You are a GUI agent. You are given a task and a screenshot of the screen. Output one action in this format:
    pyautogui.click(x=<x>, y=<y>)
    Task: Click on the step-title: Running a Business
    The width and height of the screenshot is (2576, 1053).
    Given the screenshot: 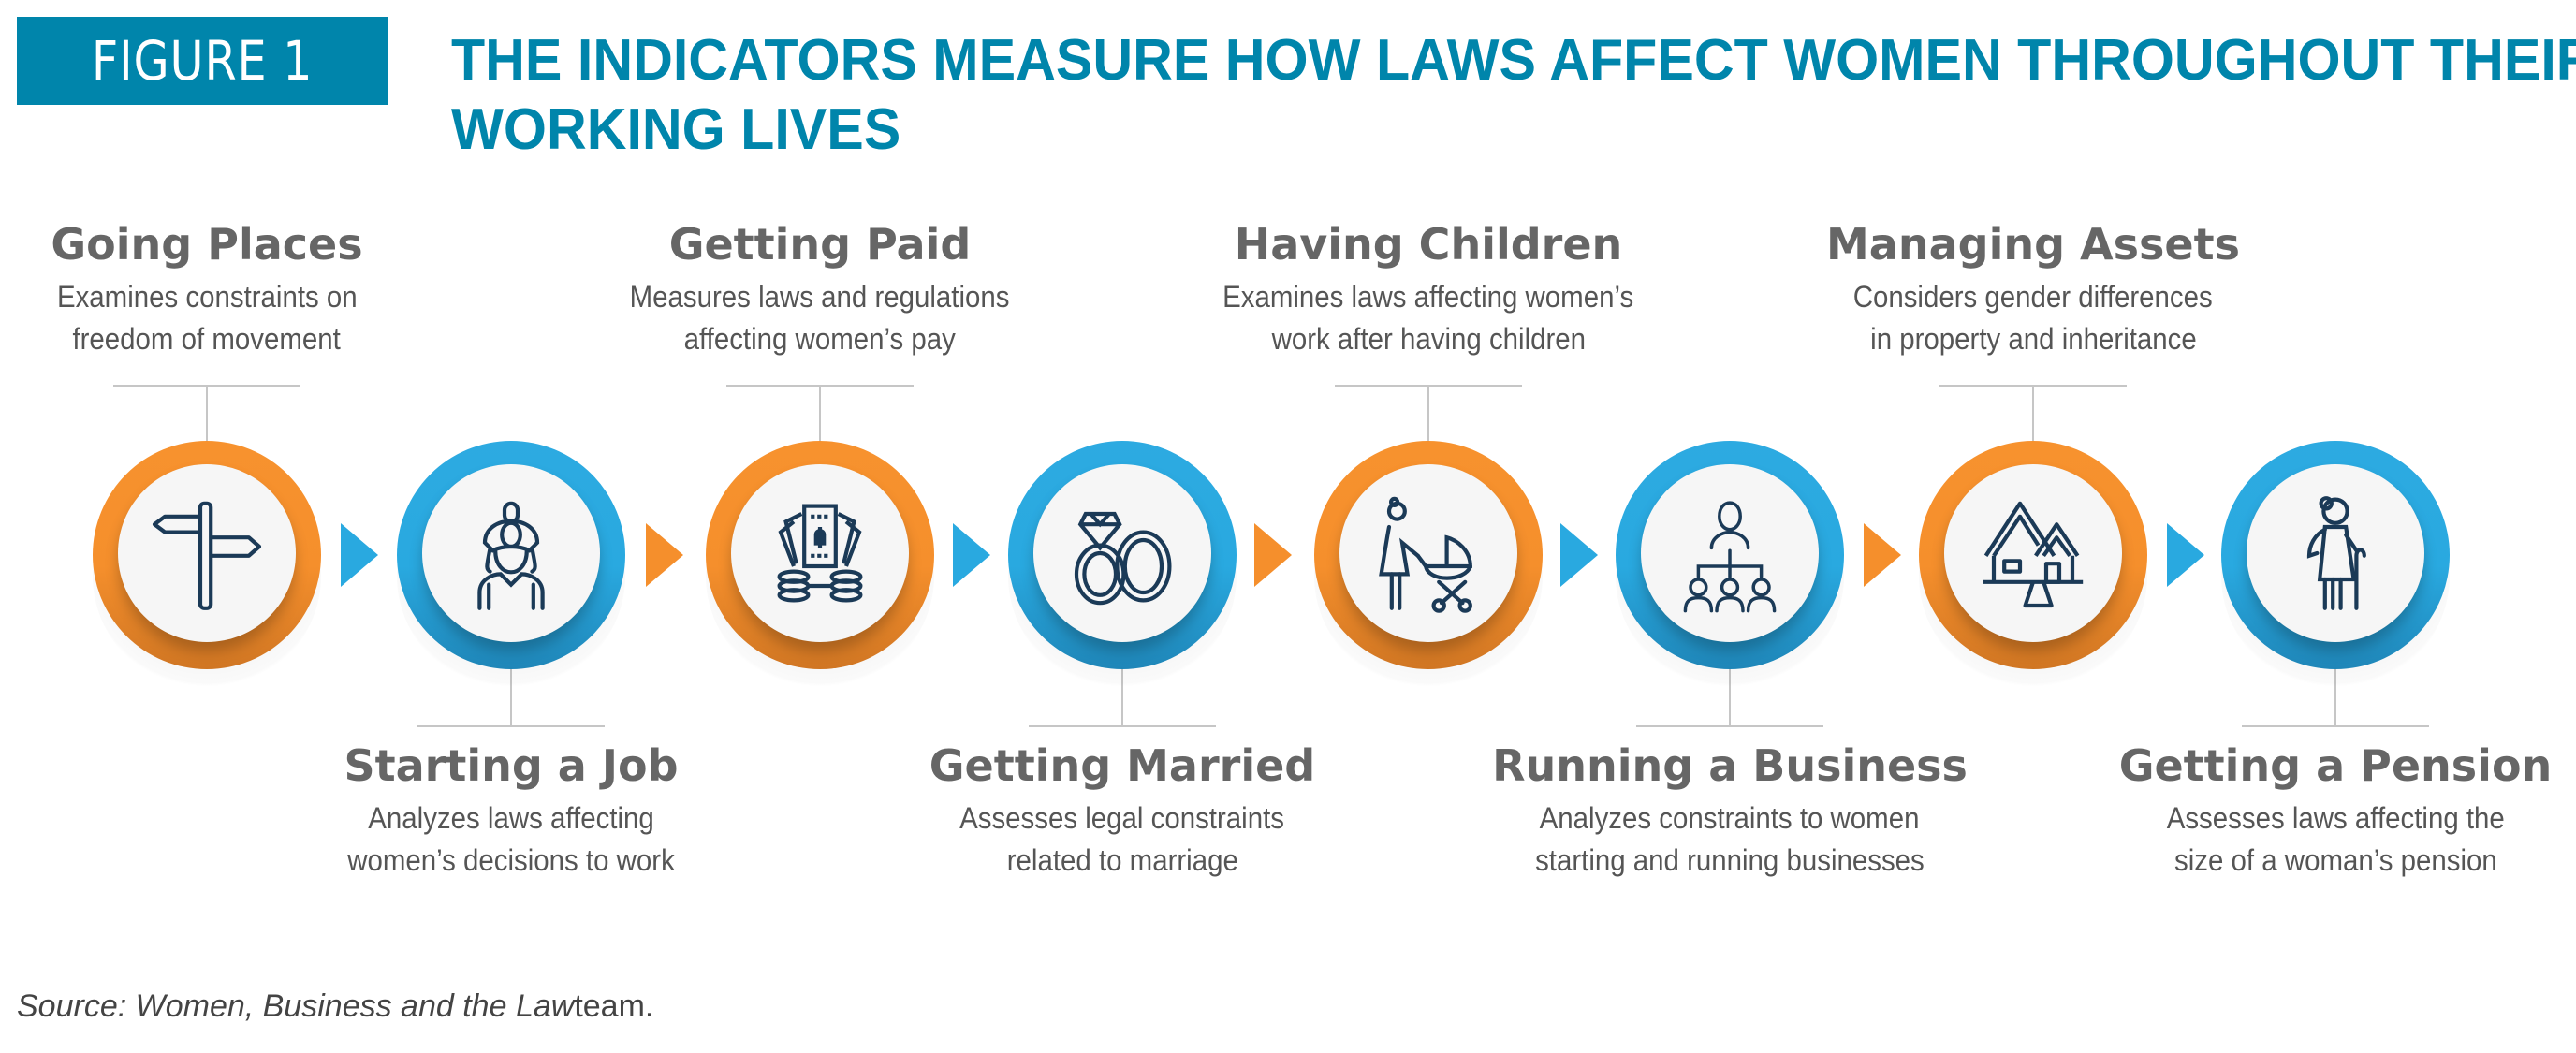 What is the action you would take?
    pyautogui.click(x=1730, y=766)
    